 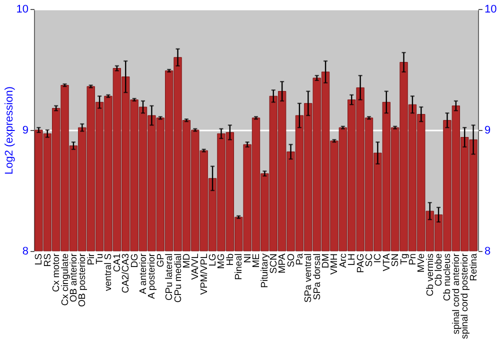 What do you see at coordinates (160, 261) in the screenshot?
I see `x-tick-label: GP` at bounding box center [160, 261].